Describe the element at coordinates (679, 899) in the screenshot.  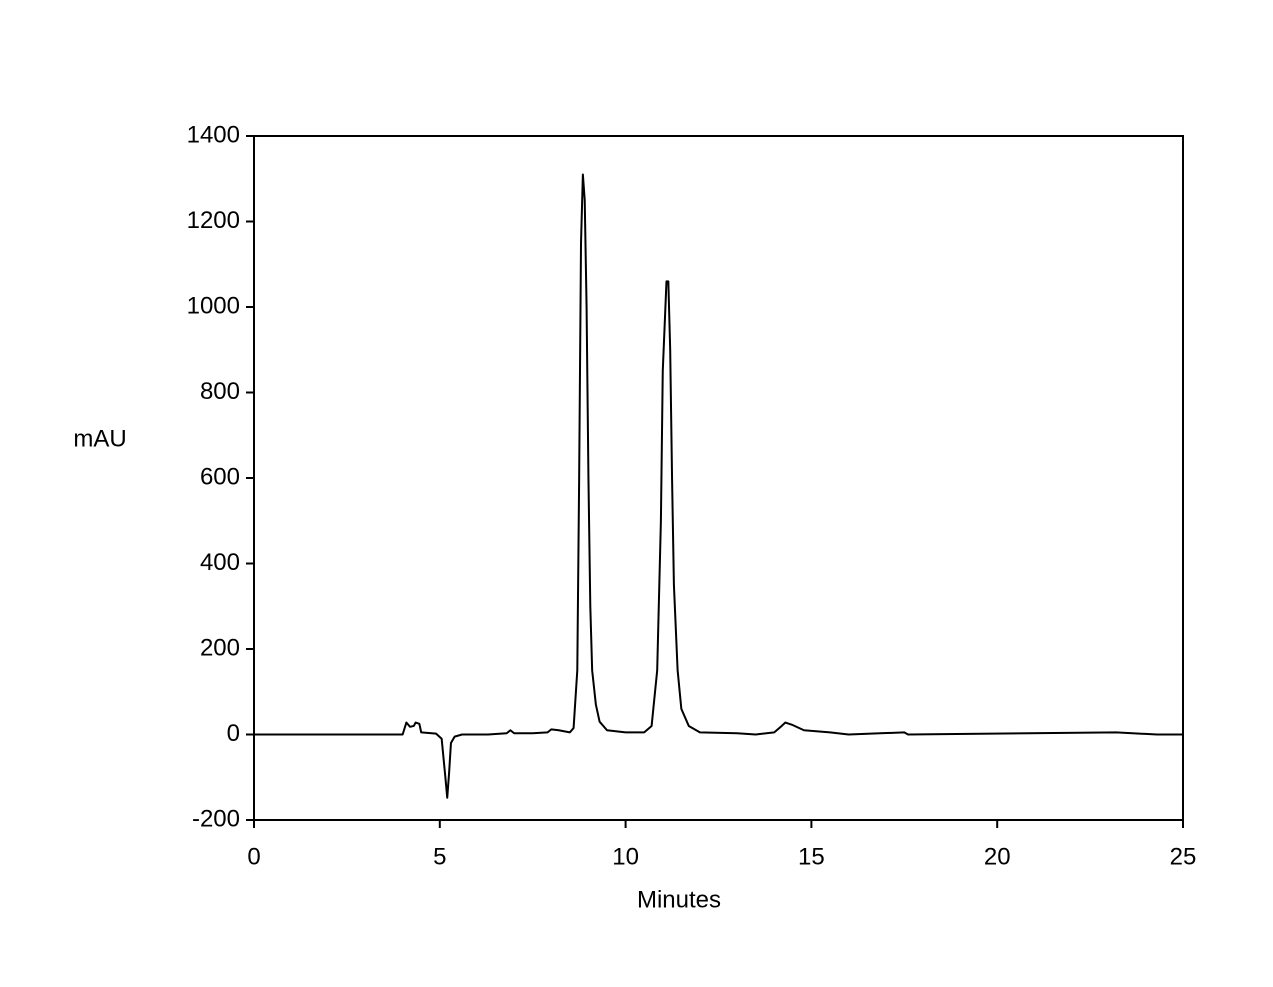
I see `x-axis-label: Minutes` at that location.